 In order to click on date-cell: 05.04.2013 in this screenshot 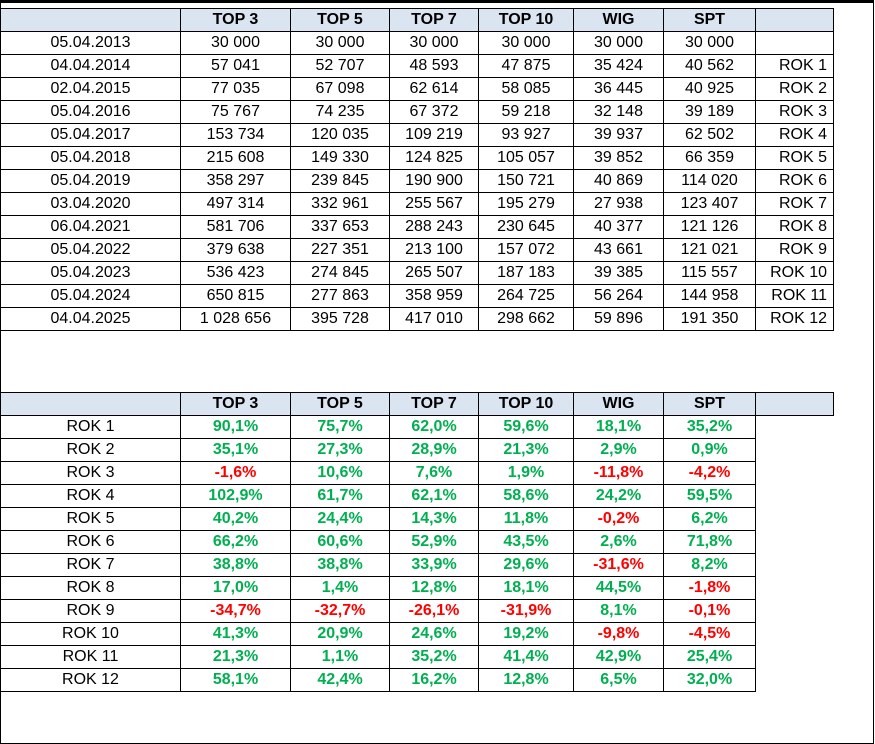, I will do `click(90, 43)`.